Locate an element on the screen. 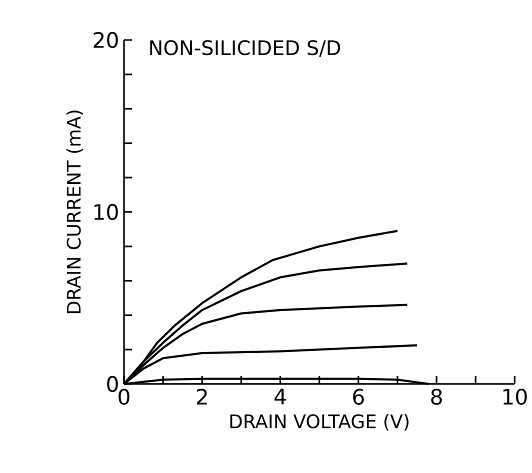 This screenshot has width=532, height=473. y-tick-label: 0 is located at coordinates (112, 384).